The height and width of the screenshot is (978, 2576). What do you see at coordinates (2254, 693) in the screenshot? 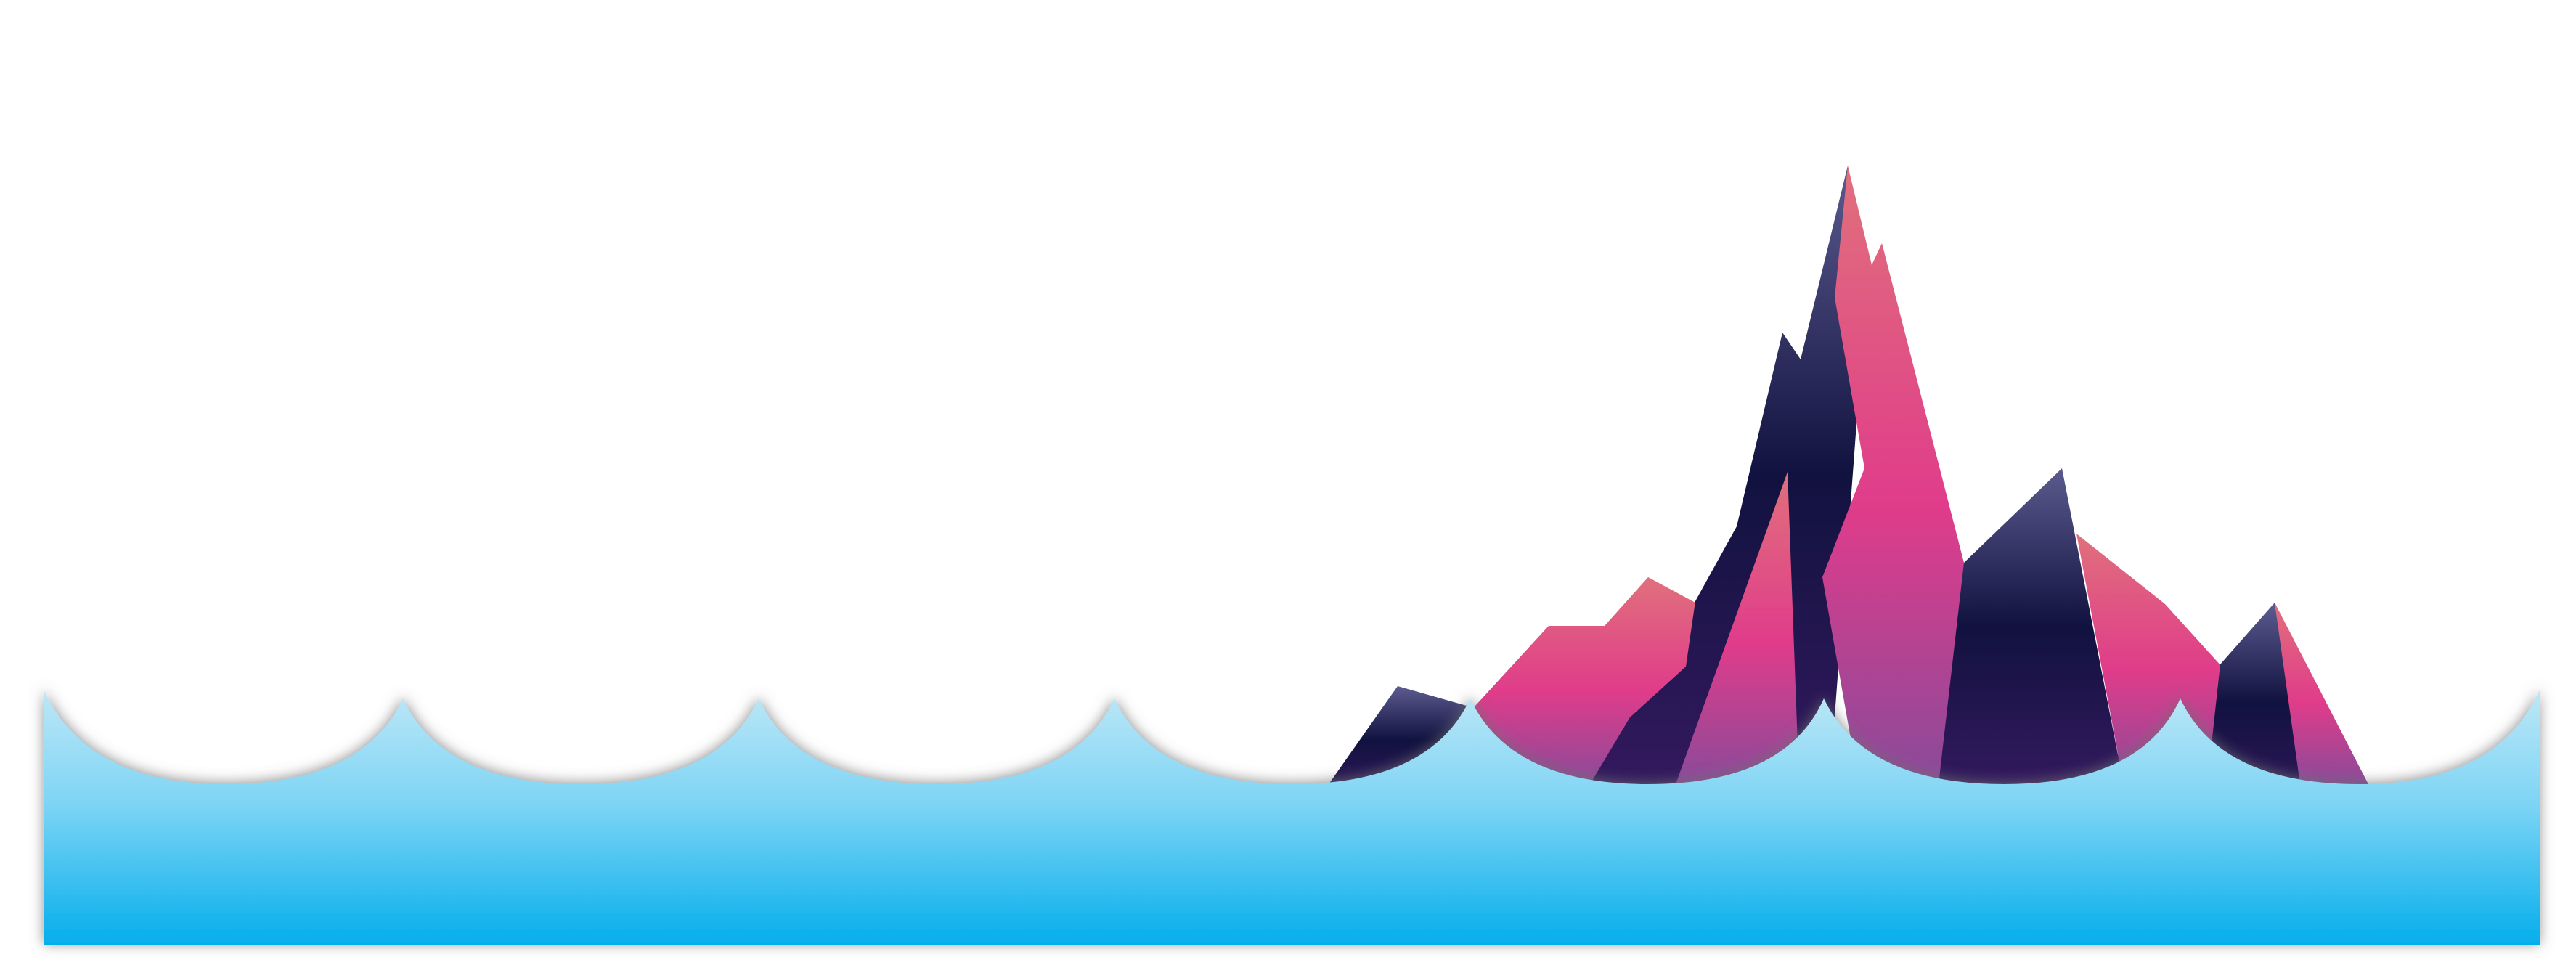
I see `peak-right-small-dark` at bounding box center [2254, 693].